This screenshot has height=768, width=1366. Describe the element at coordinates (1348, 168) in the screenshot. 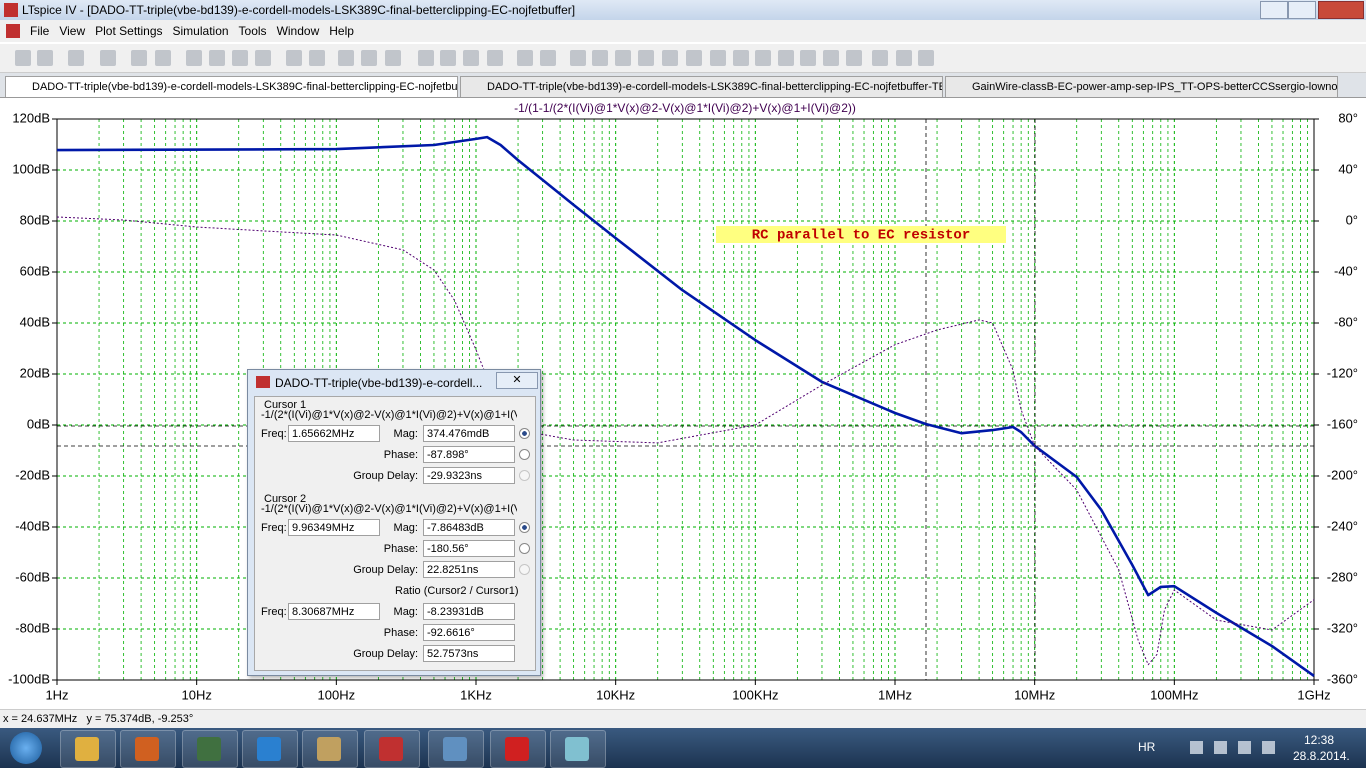

I see `y2-tick-label: 40°` at that location.